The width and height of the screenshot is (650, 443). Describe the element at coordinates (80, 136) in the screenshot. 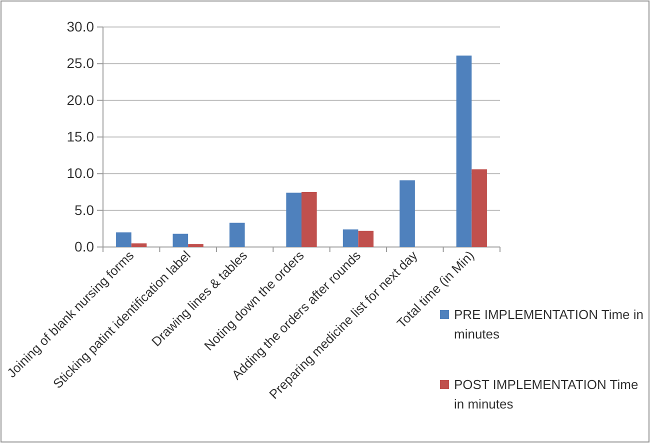

I see `y-tick-label: 15.0` at that location.